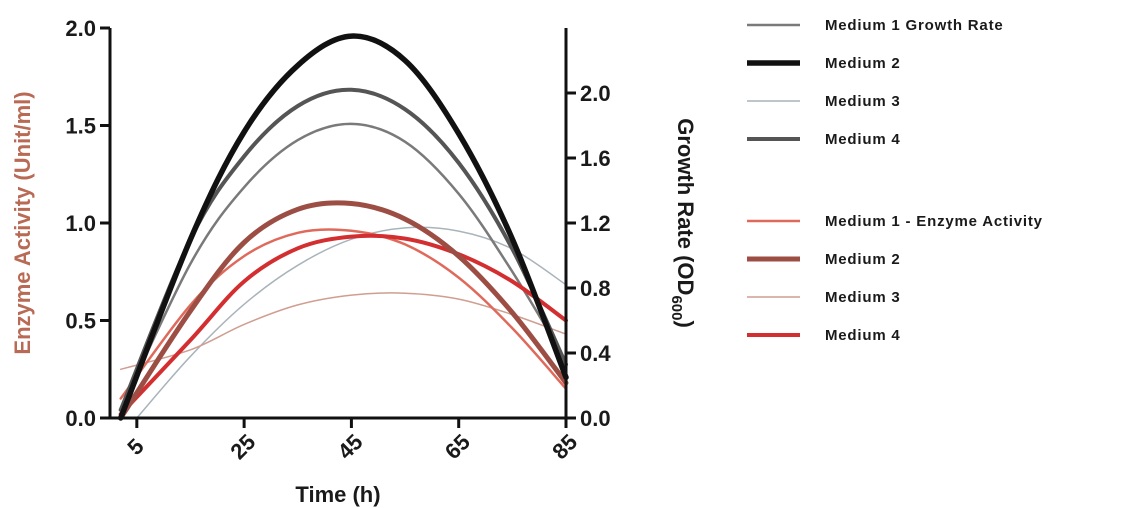 The image size is (1137, 508). I want to click on y-right-axis-title: Growth Rate (OD600), so click(683, 223).